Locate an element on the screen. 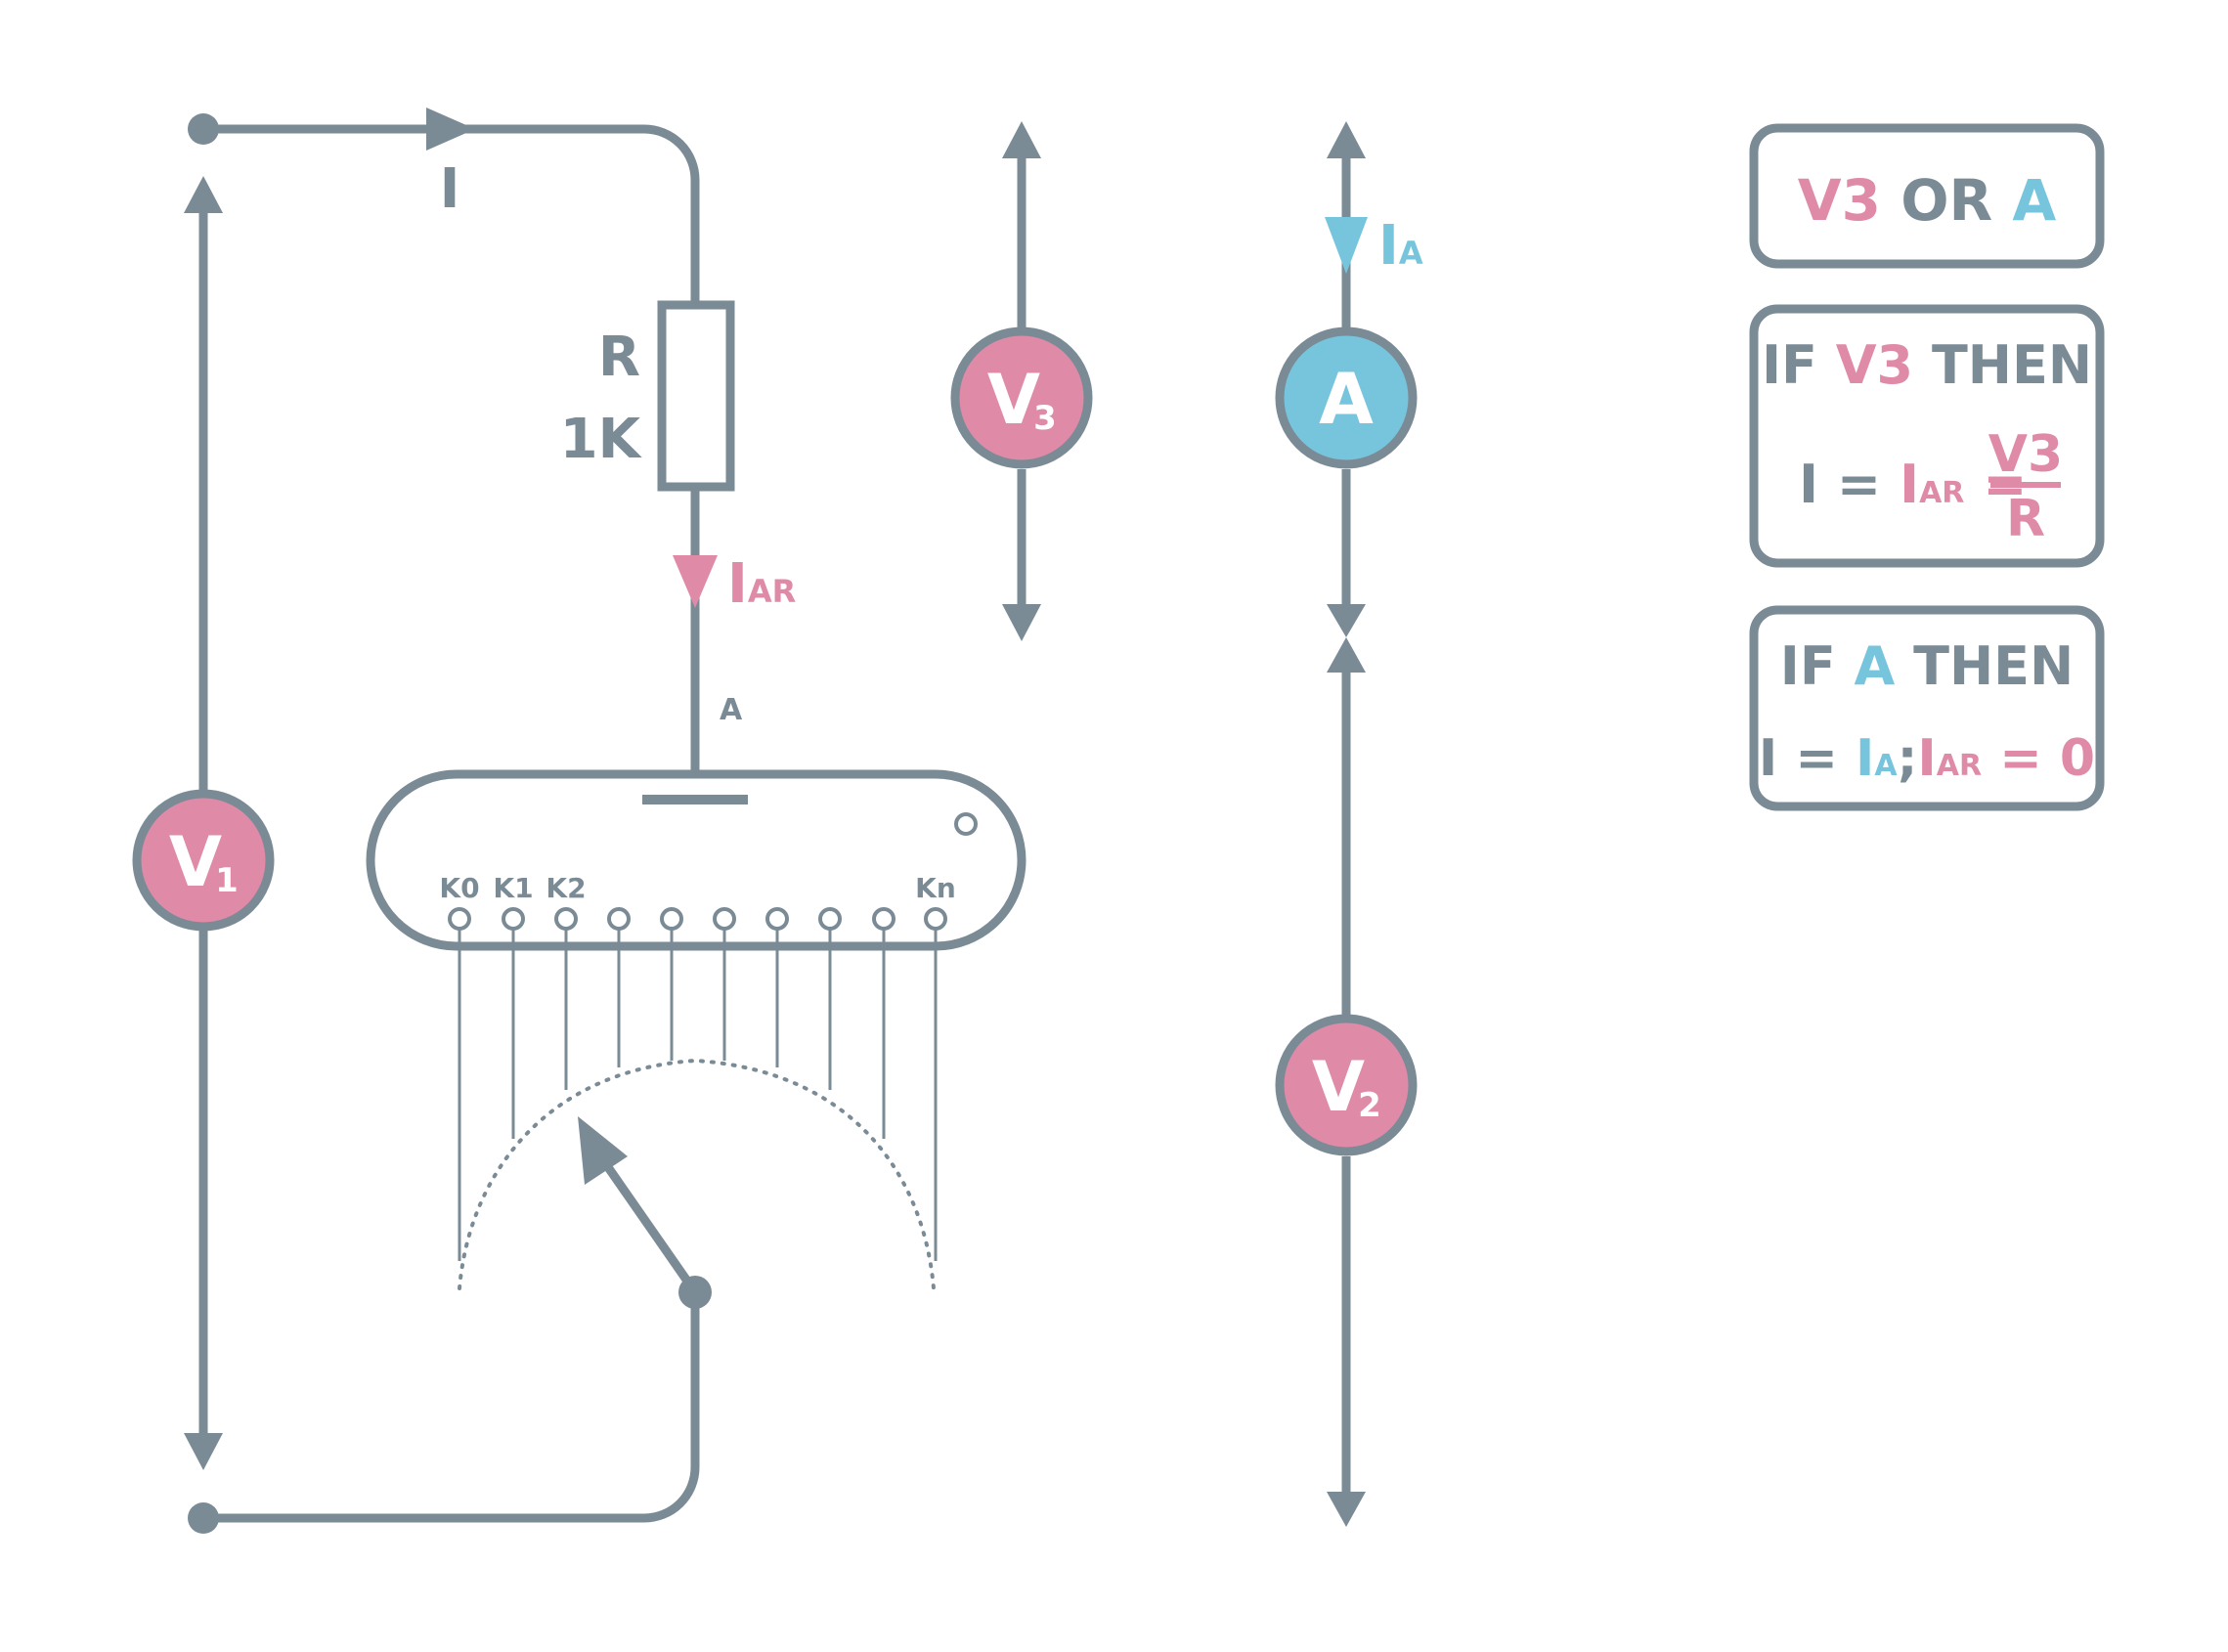 The image size is (2228, 1652). iar-current-arrow is located at coordinates (695, 581).